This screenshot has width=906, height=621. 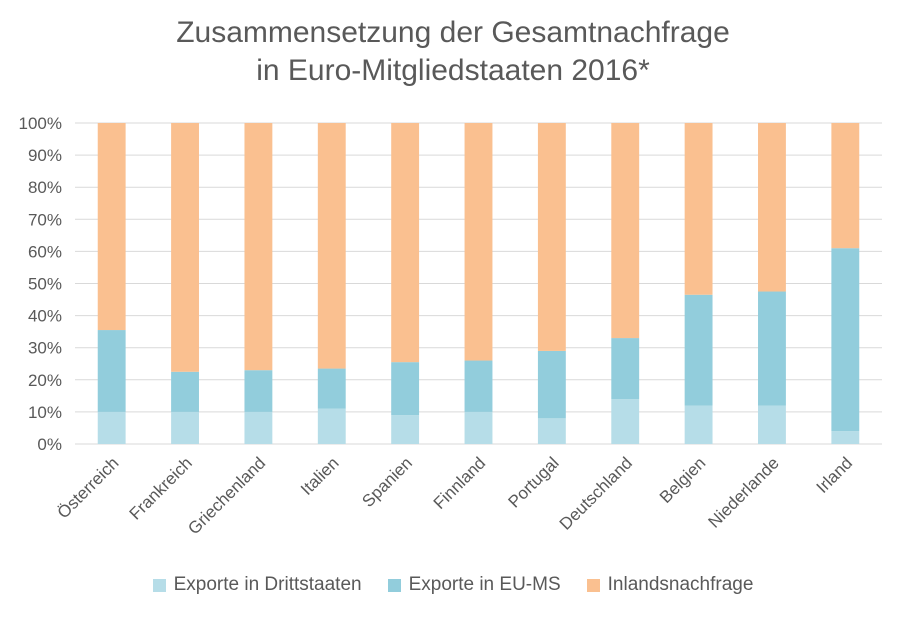 What do you see at coordinates (593, 585) in the screenshot?
I see `legend-swatch-inlandsnachfrage` at bounding box center [593, 585].